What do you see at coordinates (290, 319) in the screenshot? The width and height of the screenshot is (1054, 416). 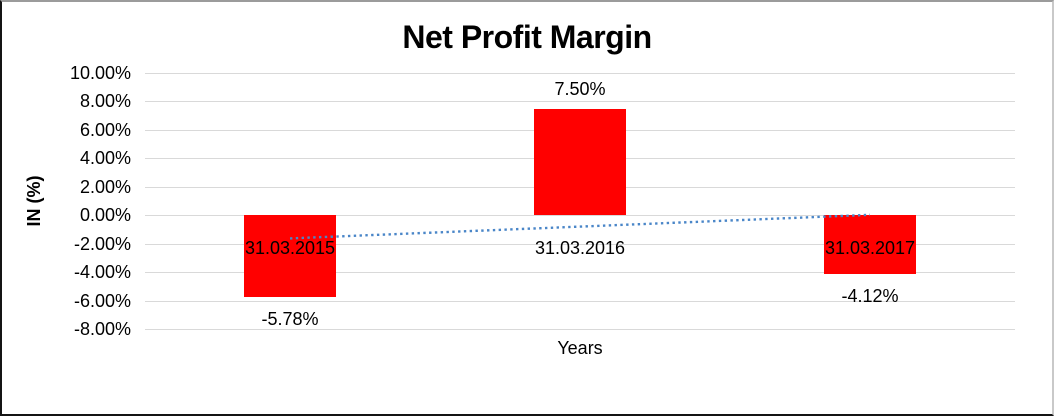 I see `bar-data-label: -5.78%` at bounding box center [290, 319].